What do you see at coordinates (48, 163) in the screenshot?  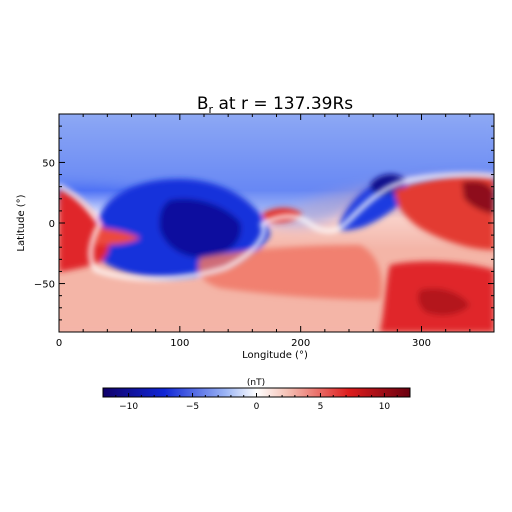 I see `y-tick-label: 50` at bounding box center [48, 163].